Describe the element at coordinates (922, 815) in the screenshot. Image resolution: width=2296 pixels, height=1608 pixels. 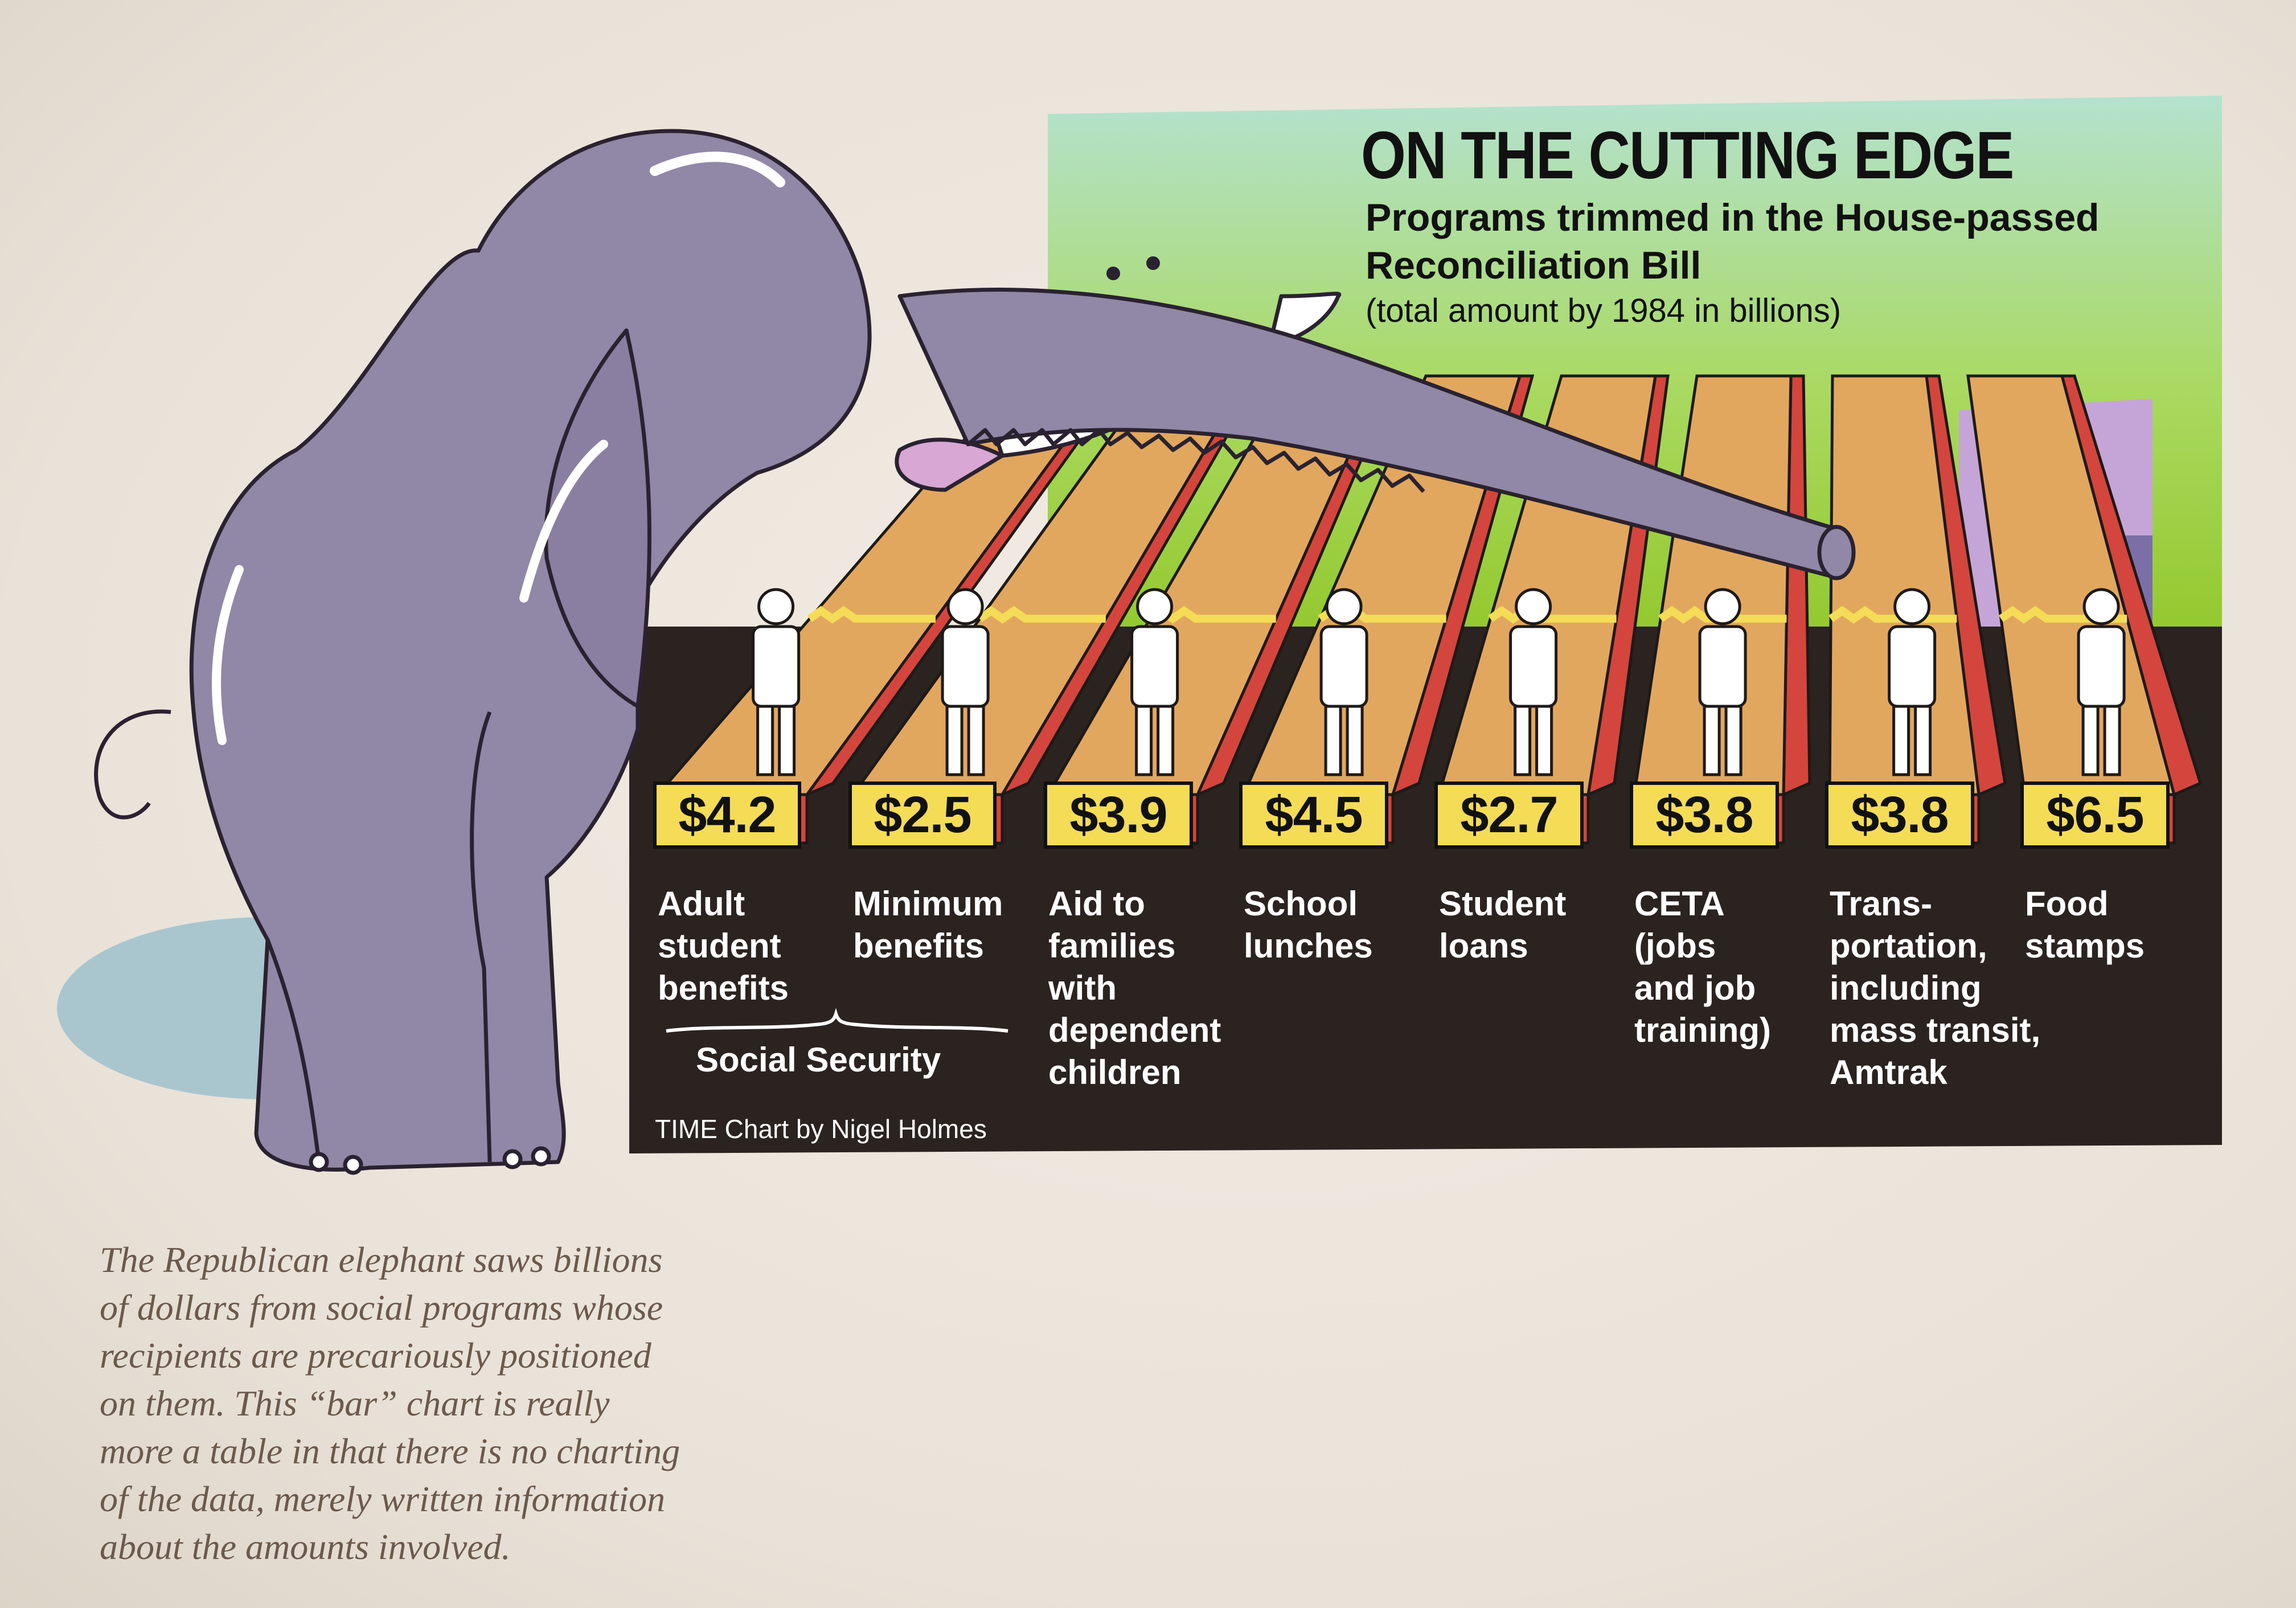
I see `value-label: $2.5` at that location.